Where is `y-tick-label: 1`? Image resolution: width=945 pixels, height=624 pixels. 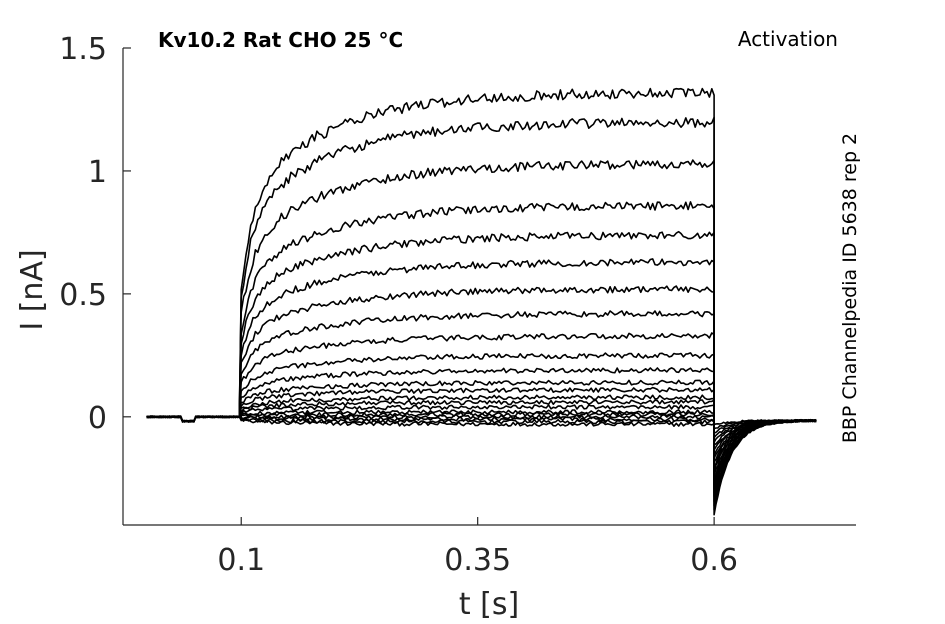 y-tick-label: 1 is located at coordinates (97, 172).